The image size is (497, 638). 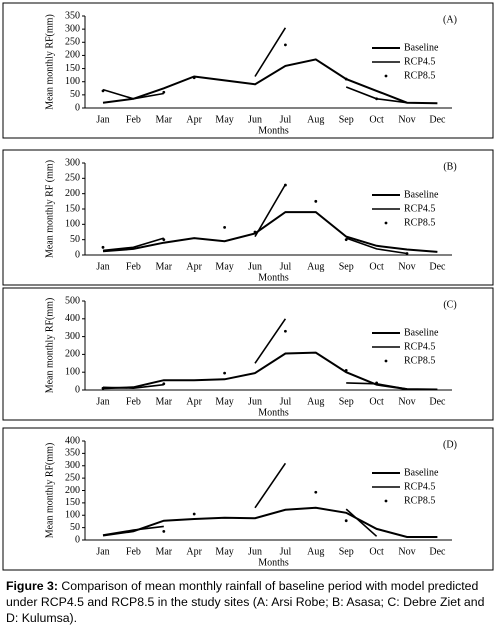 I want to click on x-tick-label: Jun, so click(x=255, y=401).